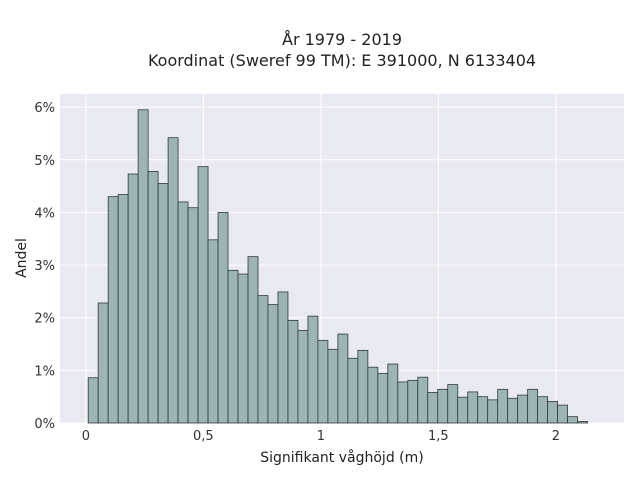 This screenshot has height=480, width=640. I want to click on chart-title: År 1979 - 2019, so click(342, 39).